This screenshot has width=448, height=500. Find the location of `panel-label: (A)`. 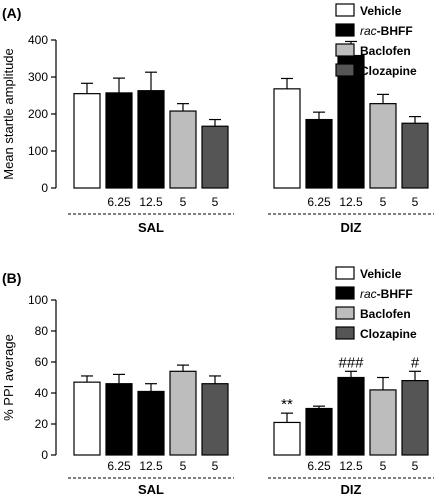

panel-label: (A) is located at coordinates (11, 13).